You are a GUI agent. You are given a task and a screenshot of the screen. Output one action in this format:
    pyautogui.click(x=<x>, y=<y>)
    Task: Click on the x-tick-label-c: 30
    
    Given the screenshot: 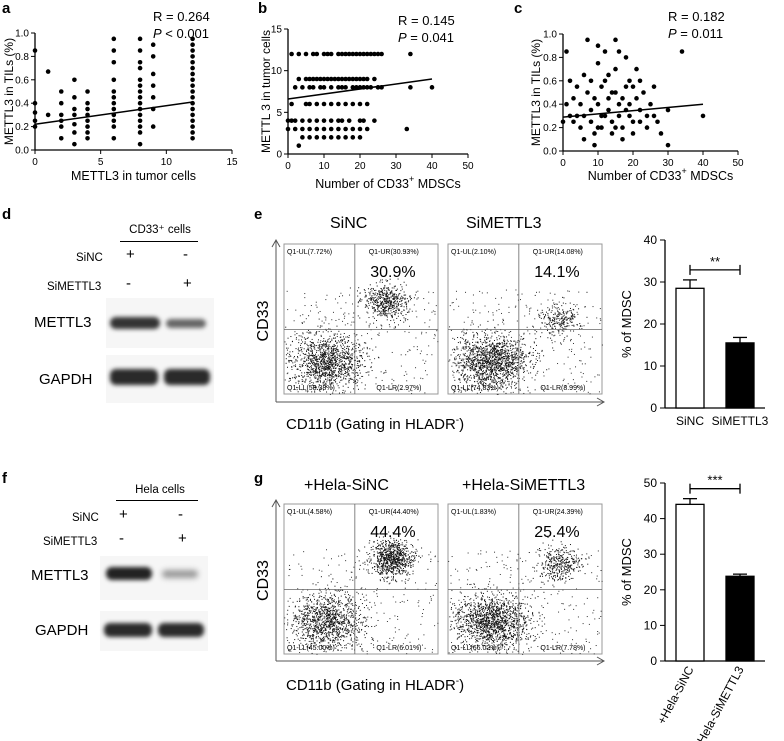 What is the action you would take?
    pyautogui.click(x=668, y=163)
    